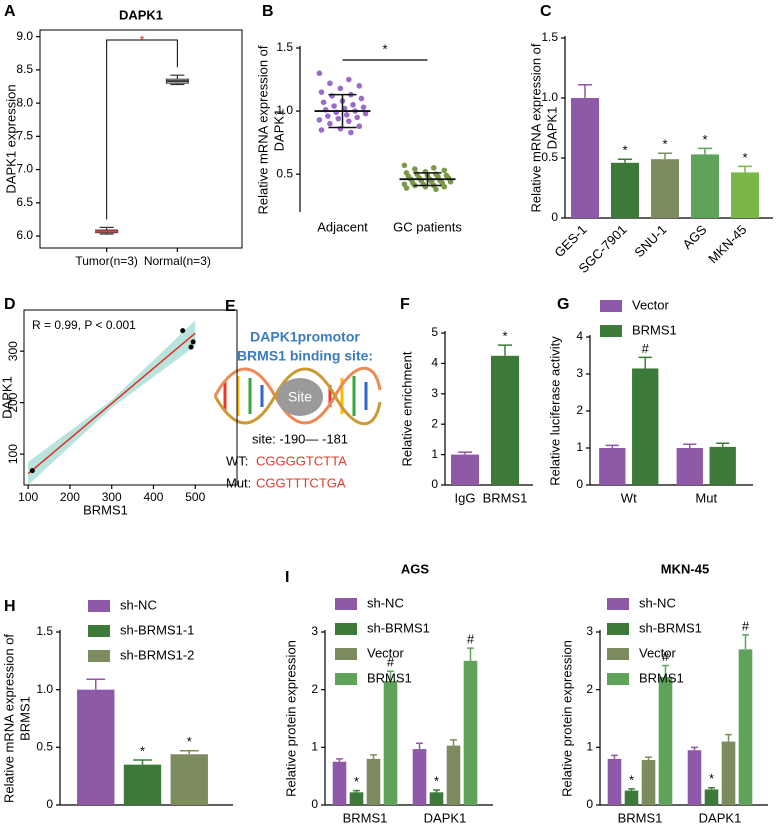 The width and height of the screenshot is (780, 827). I want to click on x-tick-label: Tumor(n=3), so click(106, 261).